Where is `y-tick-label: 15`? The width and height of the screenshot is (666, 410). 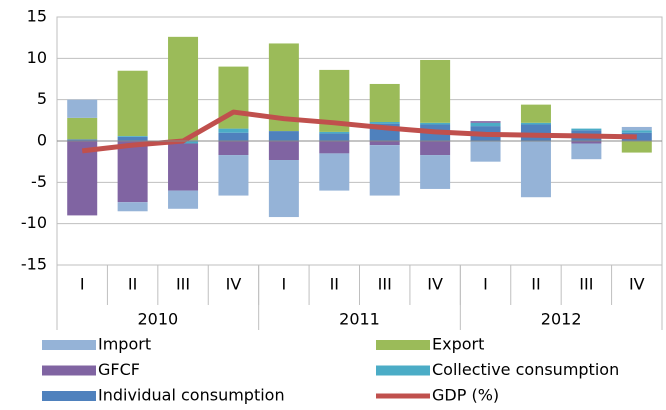 y-tick-label: 15 is located at coordinates (37, 16).